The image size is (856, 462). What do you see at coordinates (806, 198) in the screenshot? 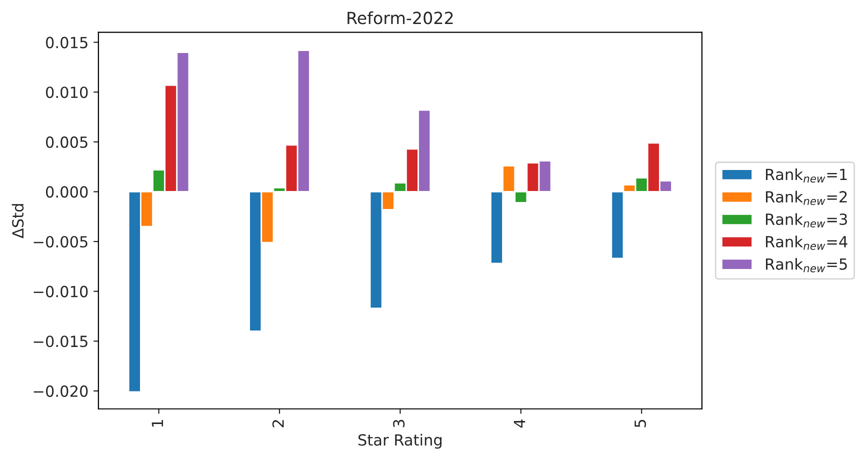
I see `legend-label: Rank$_{new}$=2` at bounding box center [806, 198].